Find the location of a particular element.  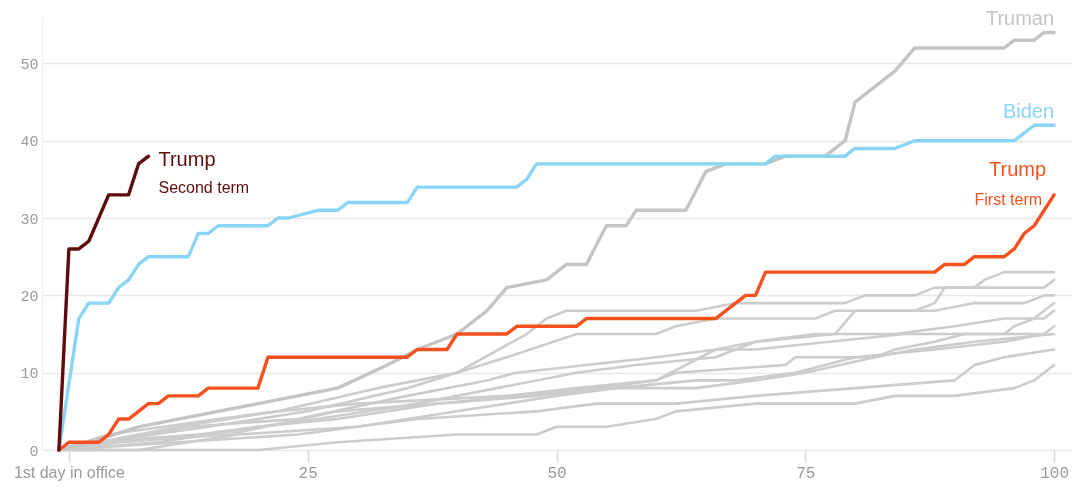

series-label: Biden is located at coordinates (1028, 111).